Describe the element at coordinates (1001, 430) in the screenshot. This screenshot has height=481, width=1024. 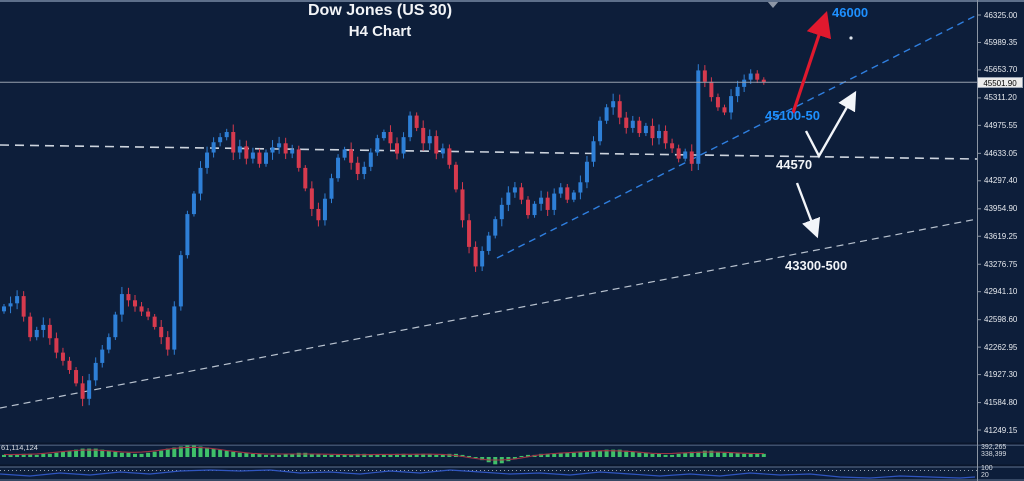
I see `axis-tick-label: 41249.15` at that location.